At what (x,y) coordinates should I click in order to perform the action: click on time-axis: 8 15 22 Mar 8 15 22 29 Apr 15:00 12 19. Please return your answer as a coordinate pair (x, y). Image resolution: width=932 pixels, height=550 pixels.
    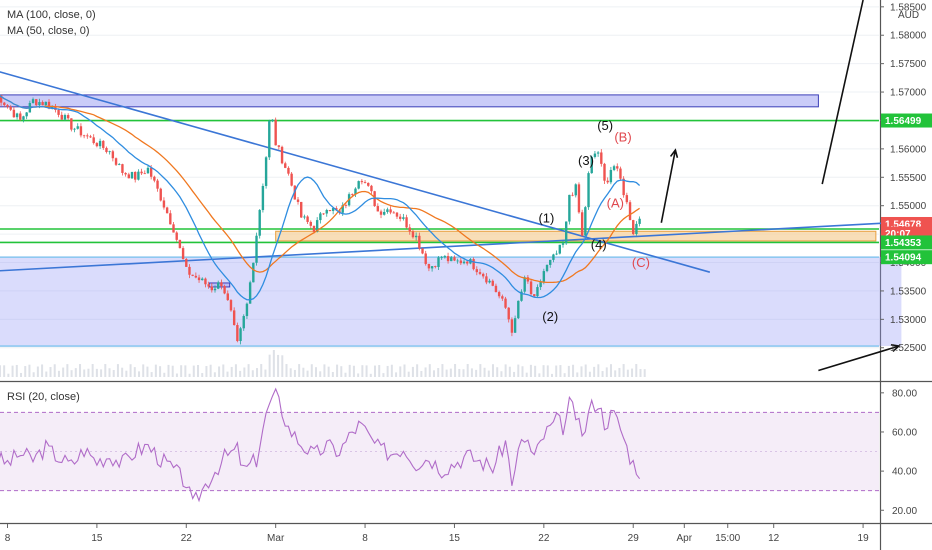
    Looking at the image, I should click on (437, 534).